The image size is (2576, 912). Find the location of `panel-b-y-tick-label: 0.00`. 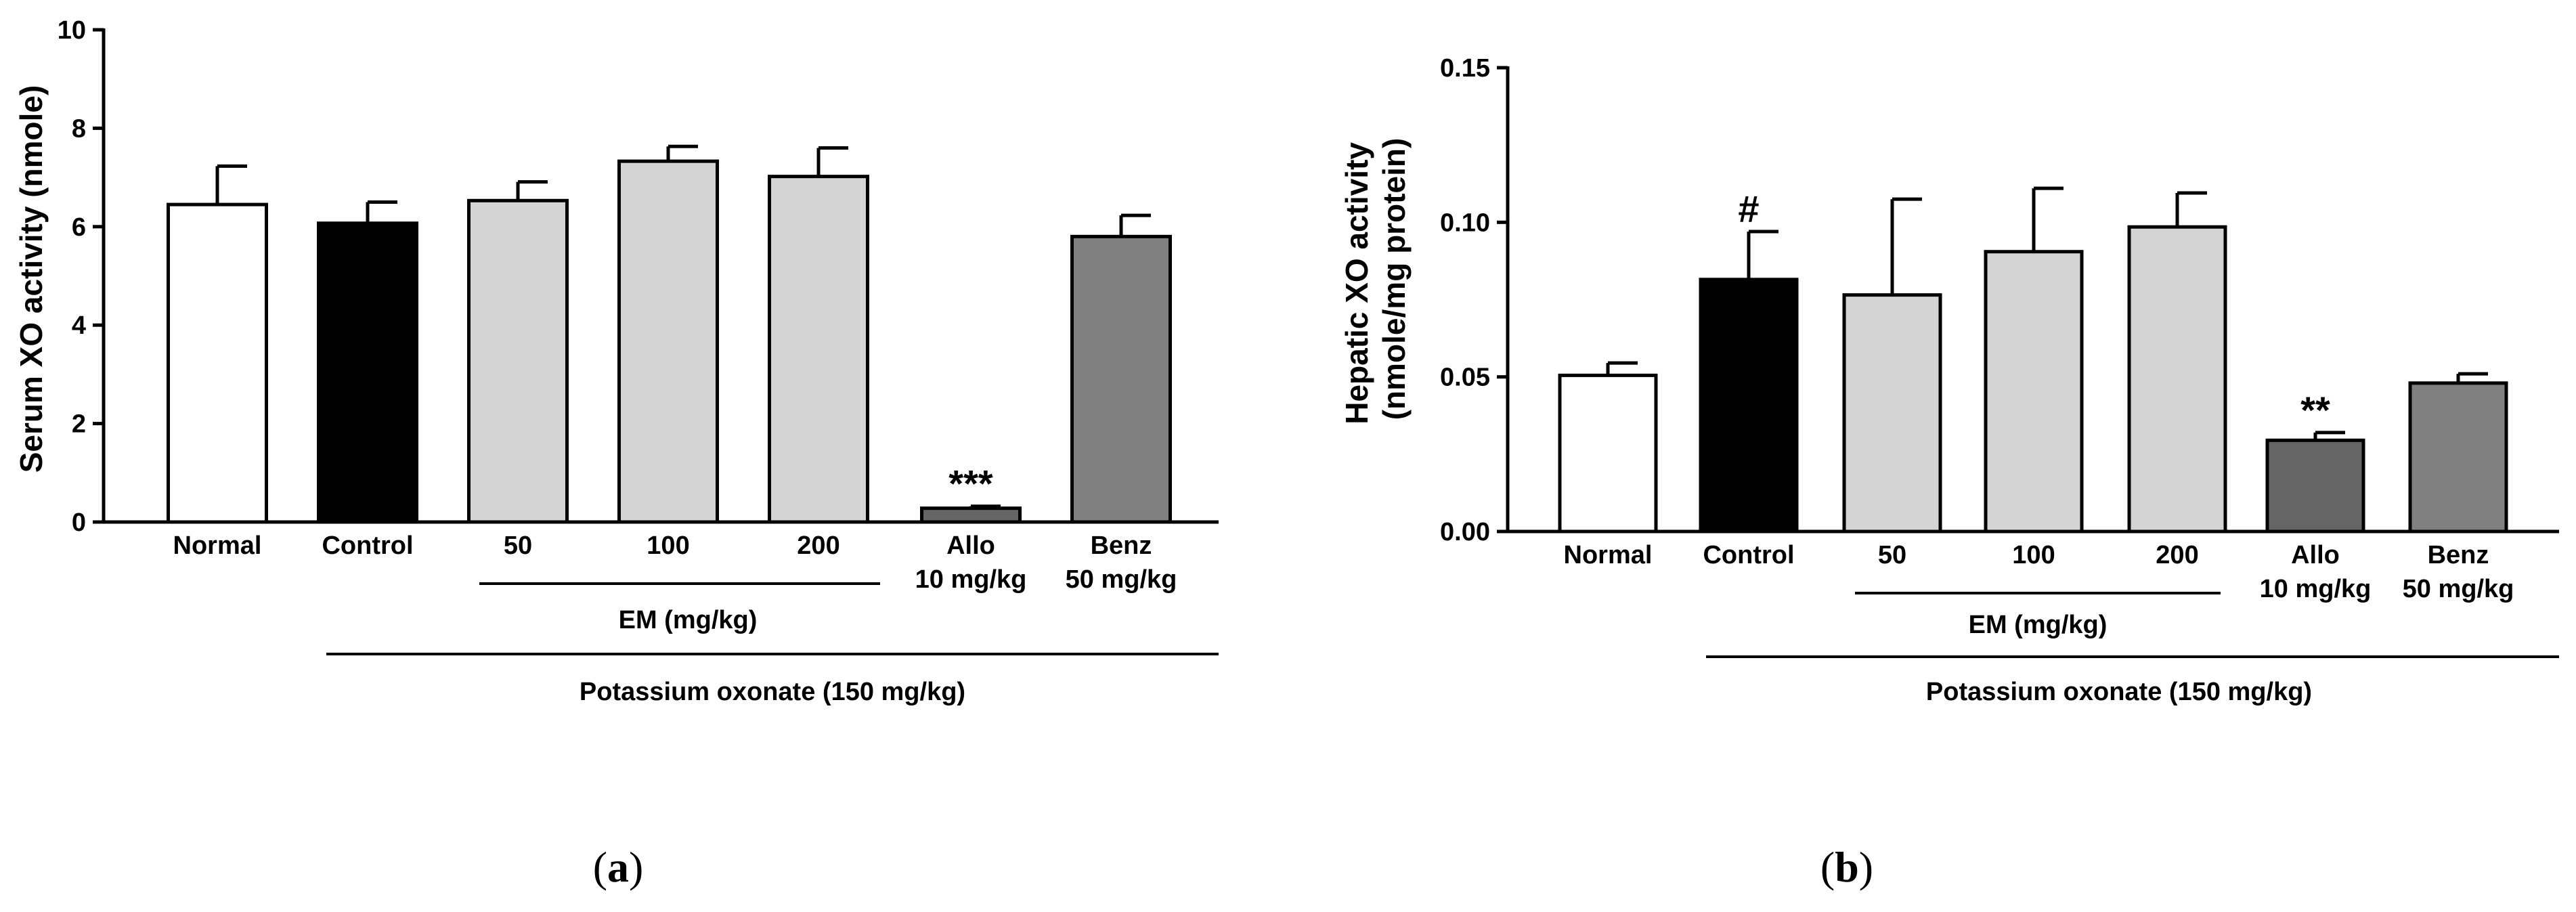

panel-b-y-tick-label: 0.00 is located at coordinates (1465, 532).